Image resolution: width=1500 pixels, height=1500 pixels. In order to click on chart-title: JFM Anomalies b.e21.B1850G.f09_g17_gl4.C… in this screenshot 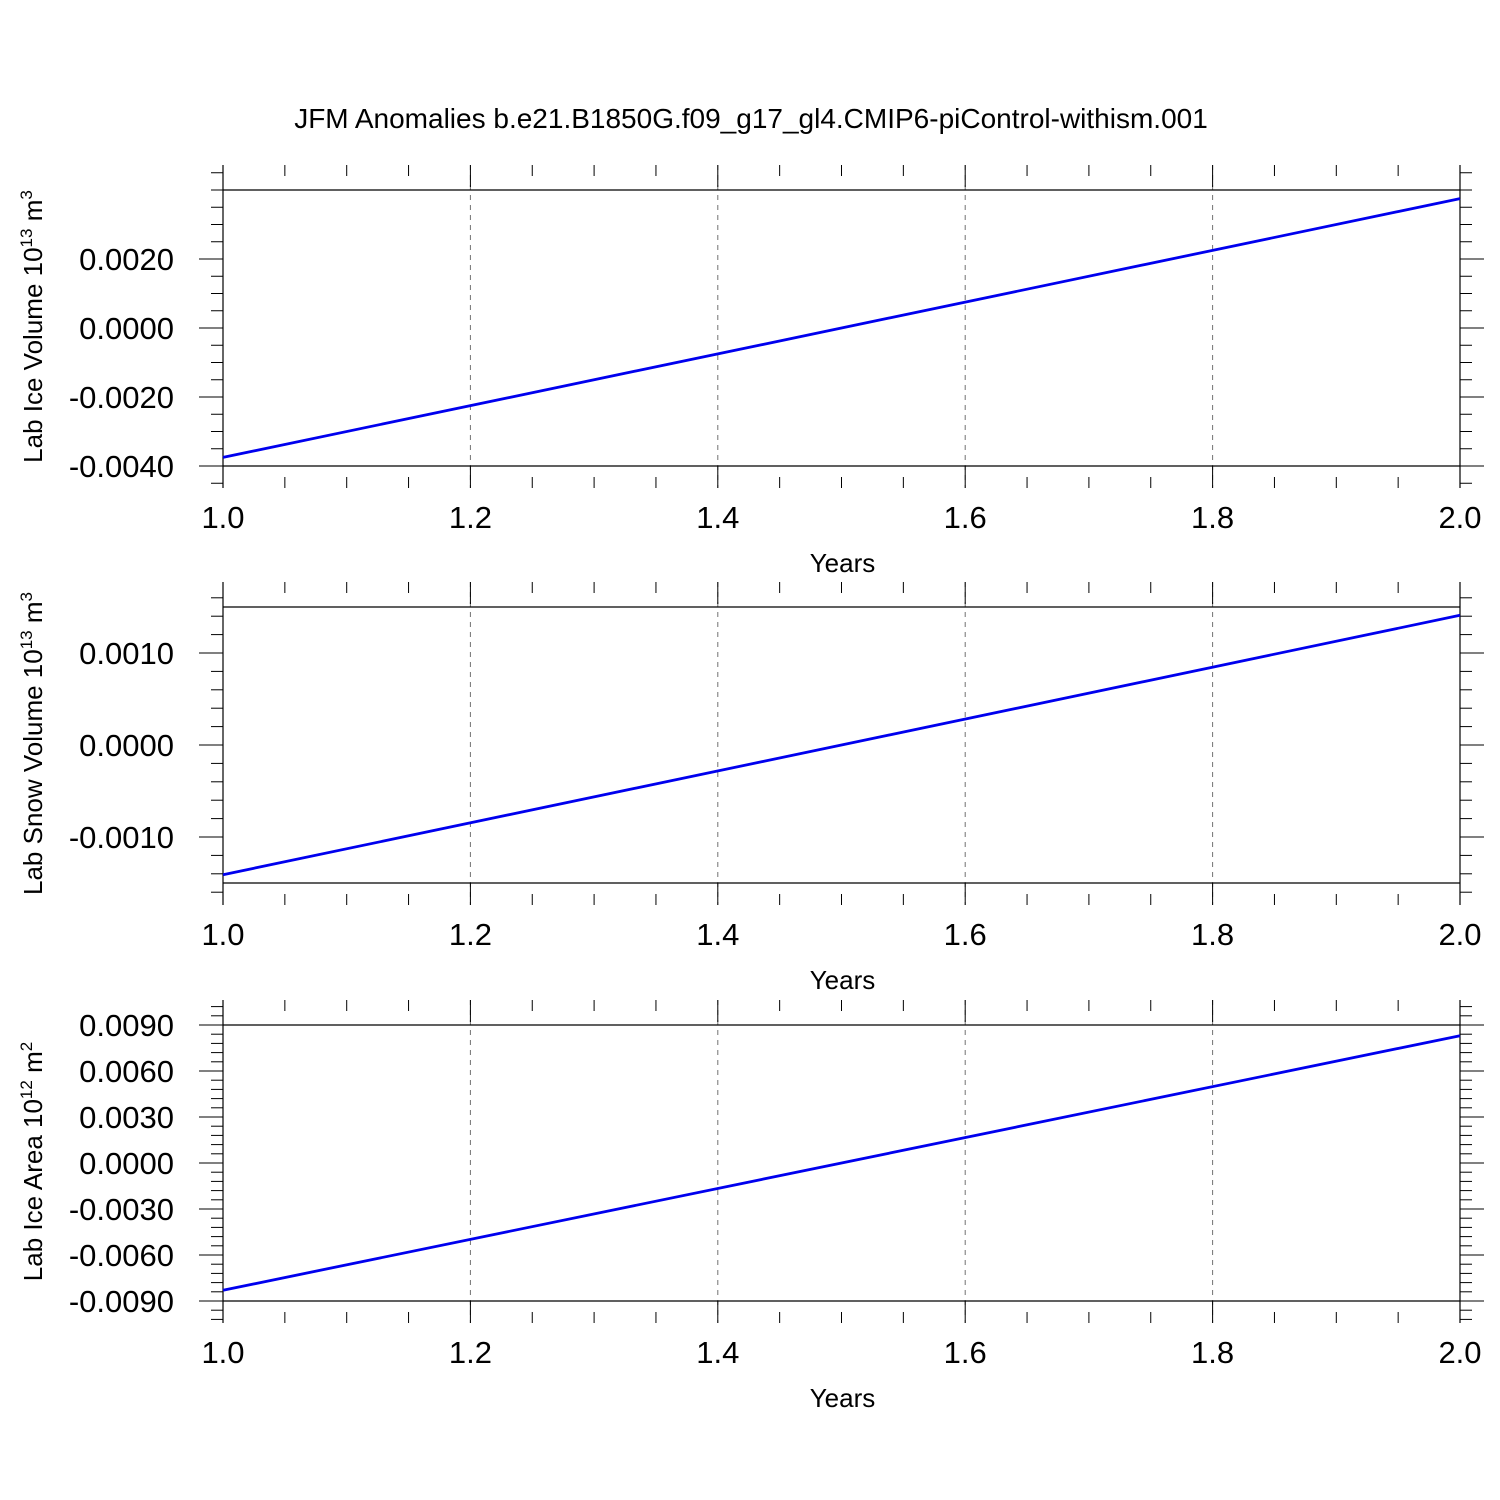, I will do `click(751, 118)`.